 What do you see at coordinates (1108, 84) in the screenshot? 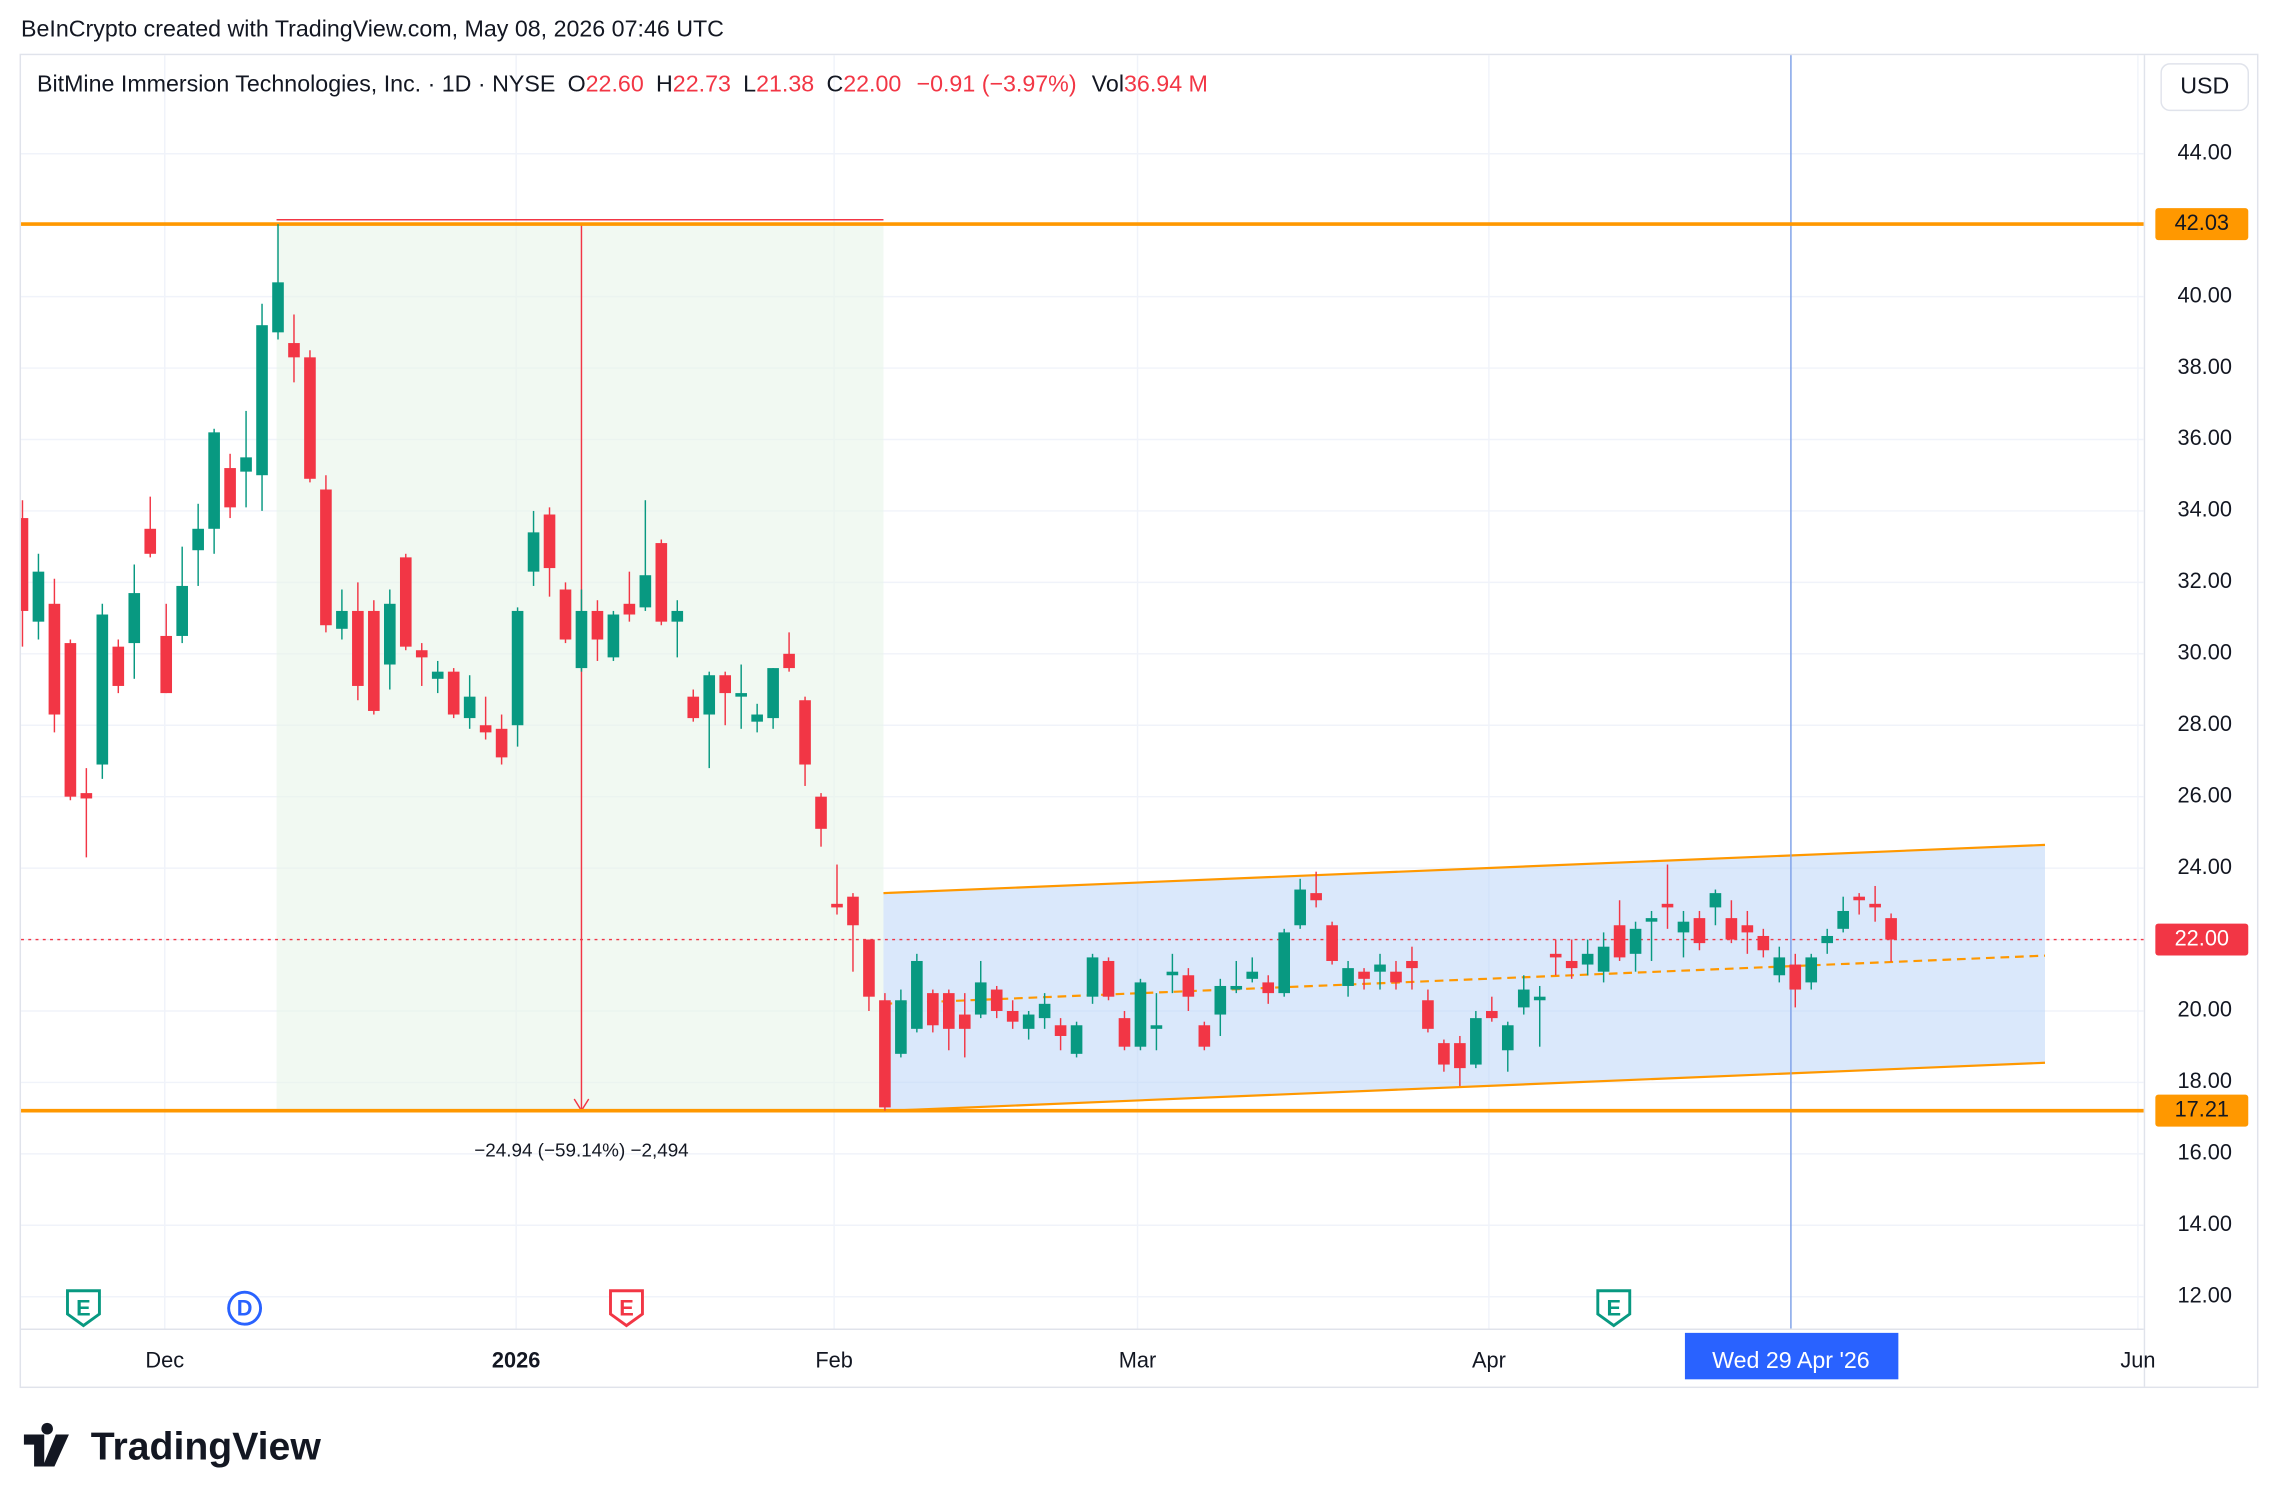
I see `volume-label: Vol` at bounding box center [1108, 84].